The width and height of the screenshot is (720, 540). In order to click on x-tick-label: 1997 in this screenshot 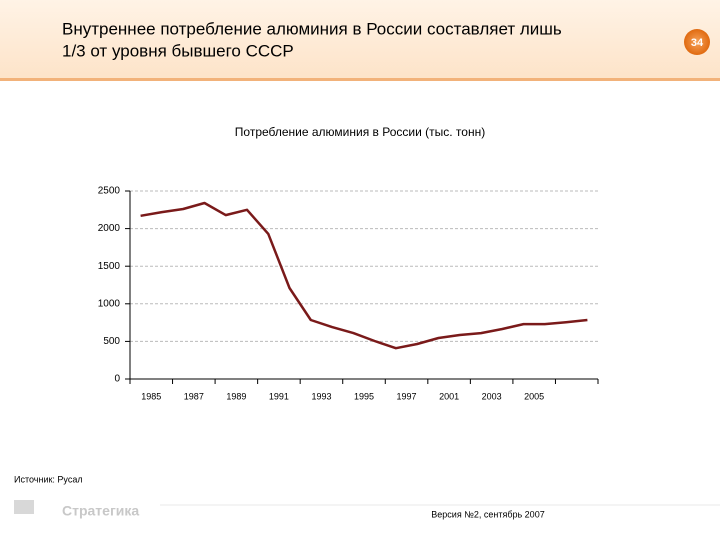, I will do `click(407, 396)`.